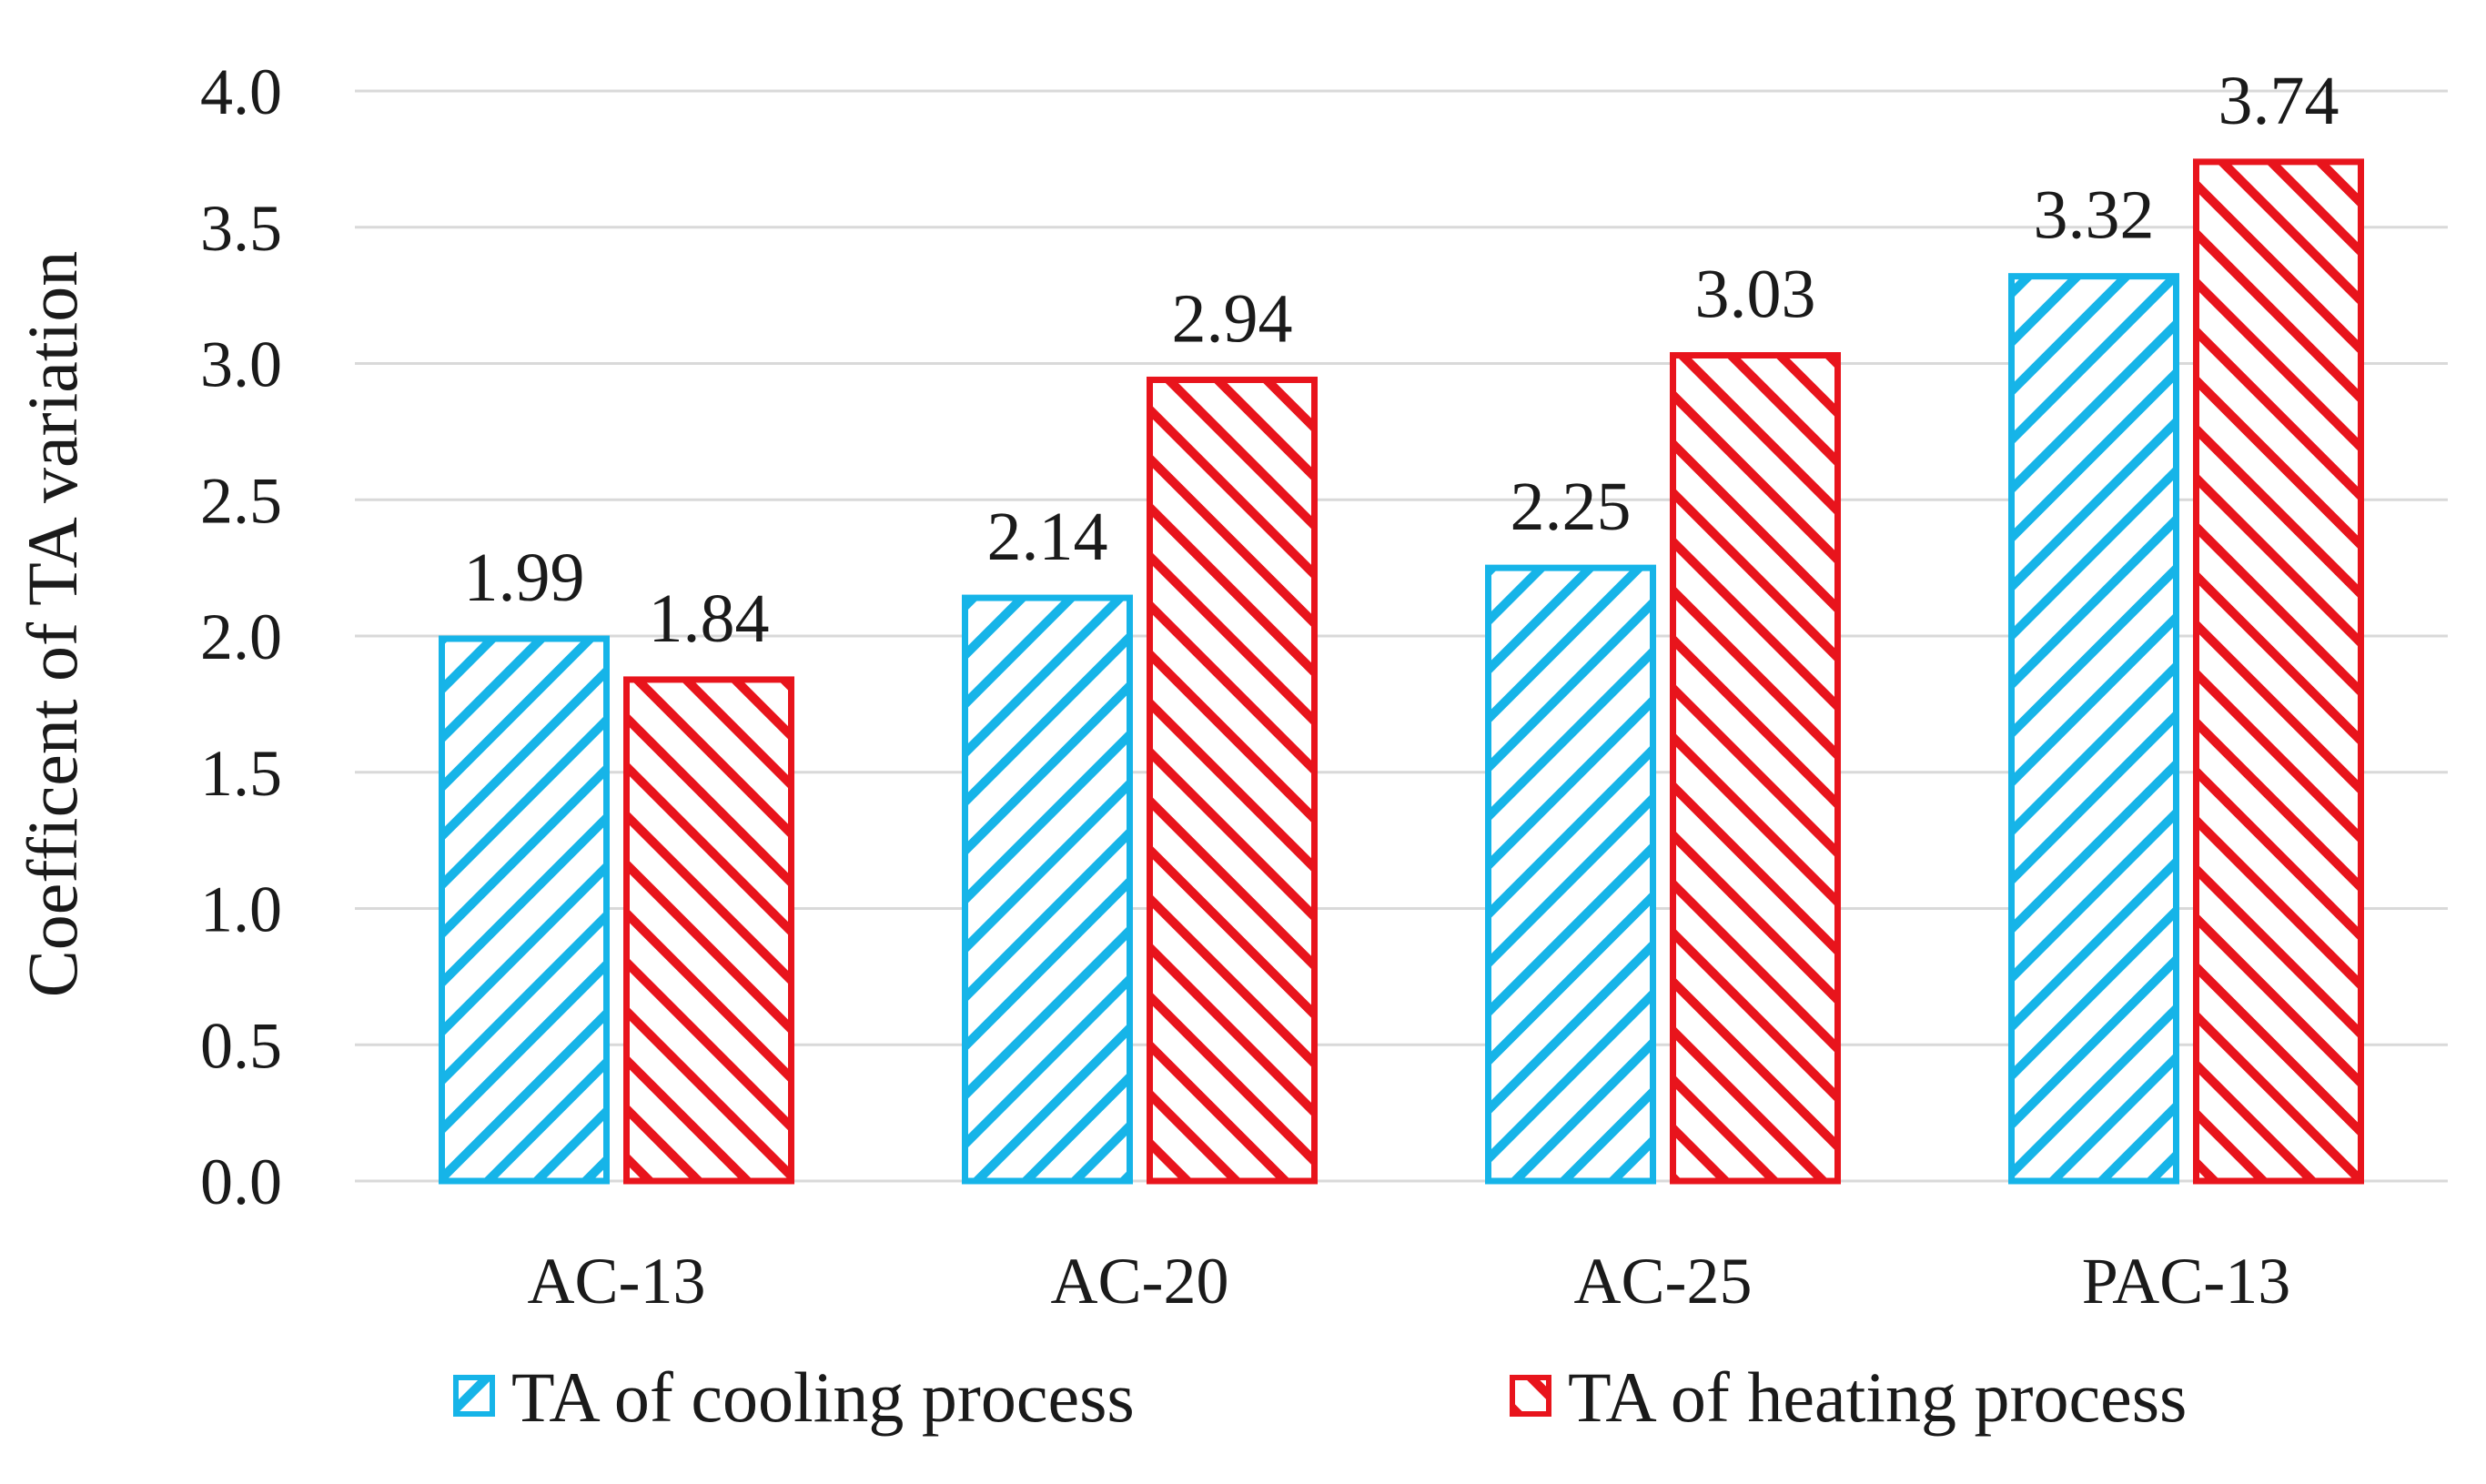 The height and width of the screenshot is (1484, 2486). Describe the element at coordinates (2094, 215) in the screenshot. I see `data-label-cooling-pac-13: 3.32` at that location.